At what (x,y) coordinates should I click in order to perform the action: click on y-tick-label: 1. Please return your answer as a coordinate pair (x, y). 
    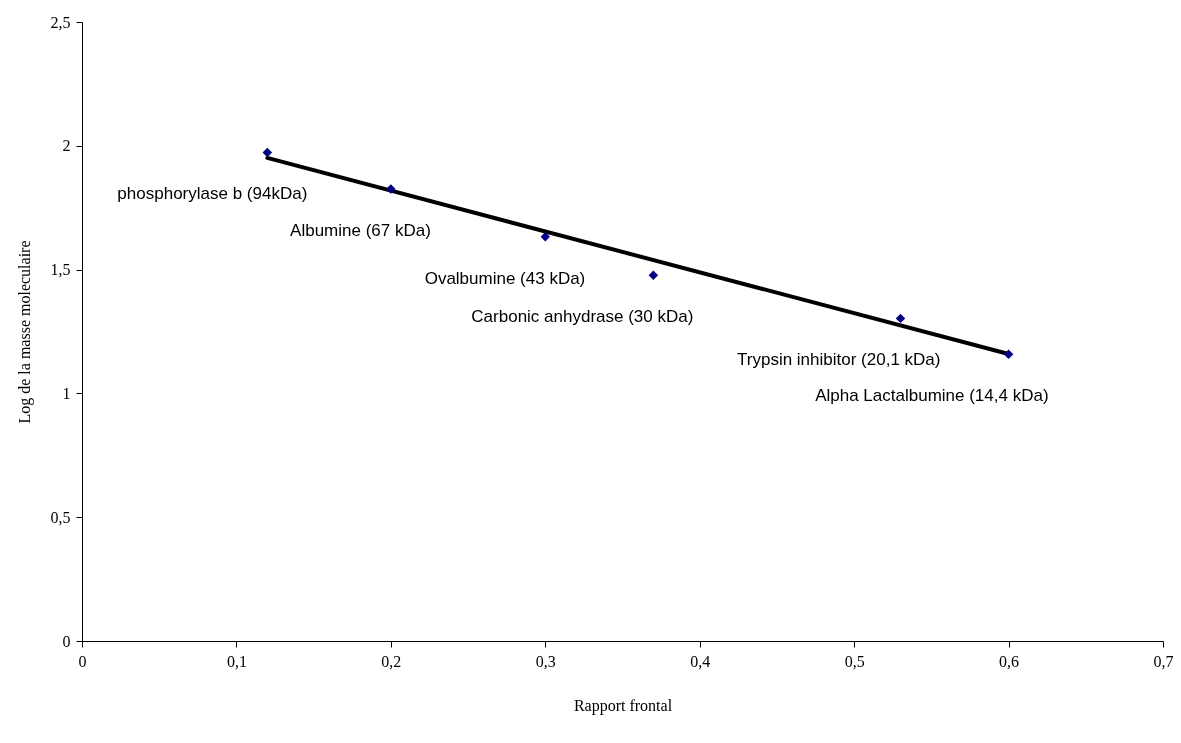
    Looking at the image, I should click on (66, 393).